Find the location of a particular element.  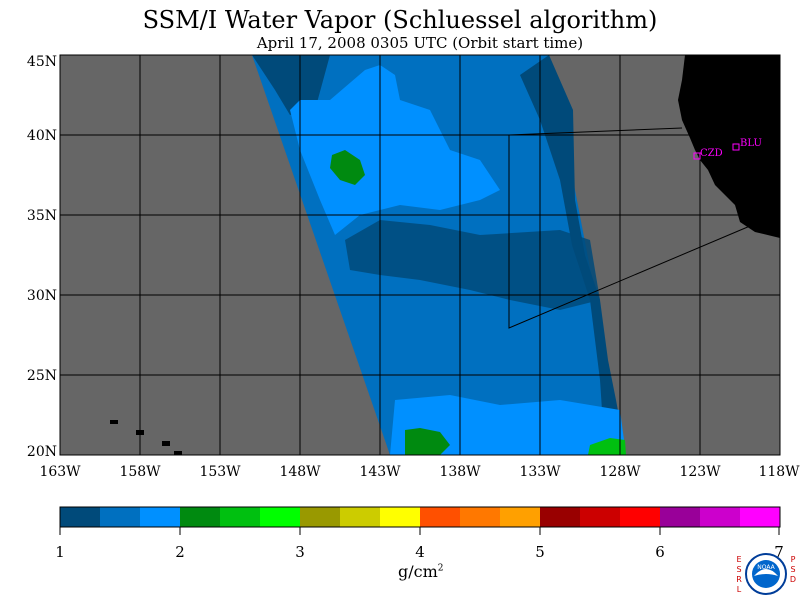

lon-label: 153W is located at coordinates (220, 472).